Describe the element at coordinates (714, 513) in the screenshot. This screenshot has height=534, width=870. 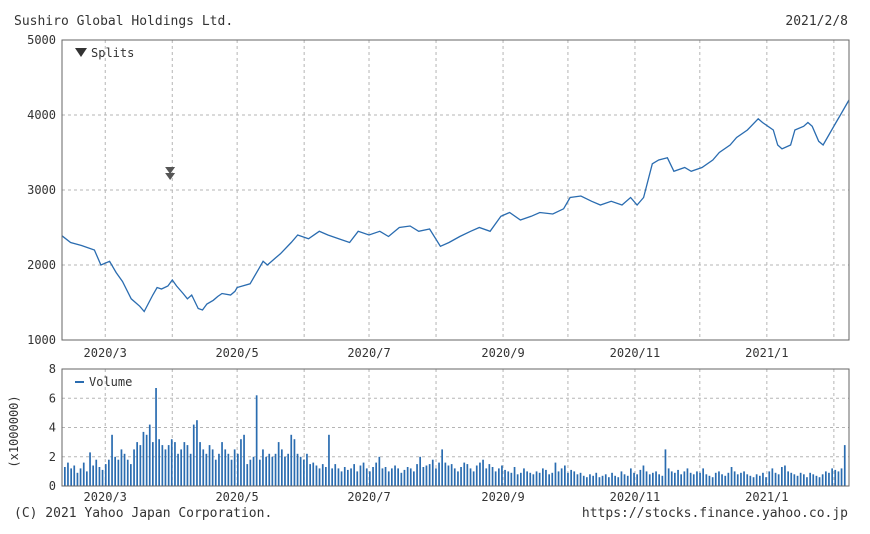
I see `source-url: https://stocks.finance.yahoo.co.jp` at that location.